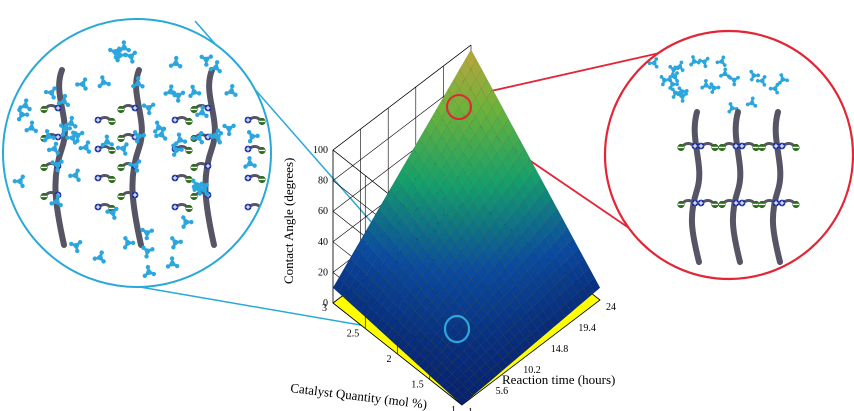 The image size is (854, 411). What do you see at coordinates (558, 379) in the screenshot?
I see `y-axis-label: Reaction time (hours)` at bounding box center [558, 379].